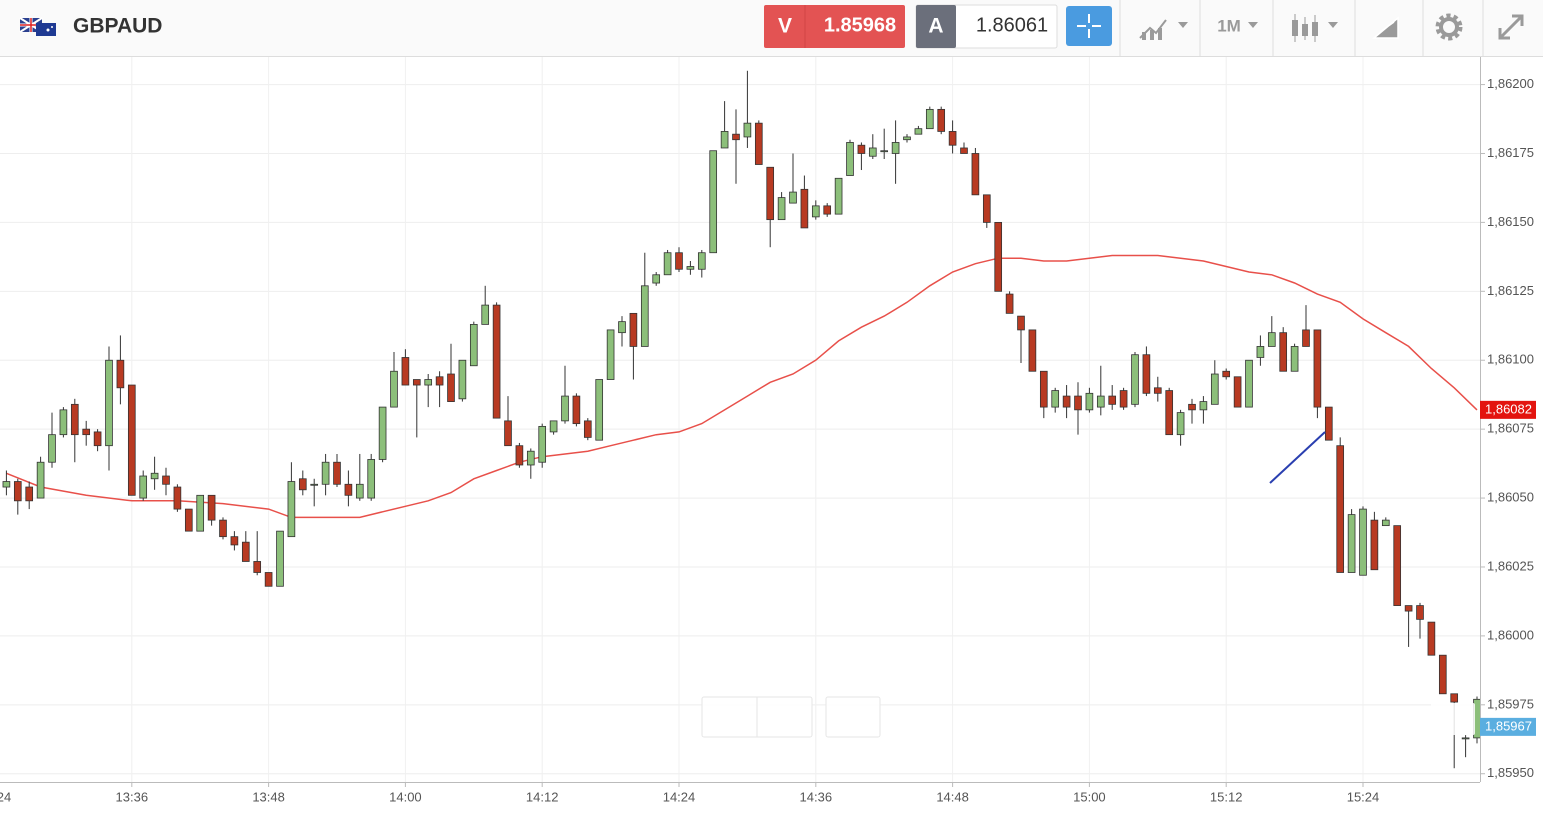 The width and height of the screenshot is (1543, 821). What do you see at coordinates (1510, 359) in the screenshot?
I see `y-tick-label: 1,86100` at bounding box center [1510, 359].